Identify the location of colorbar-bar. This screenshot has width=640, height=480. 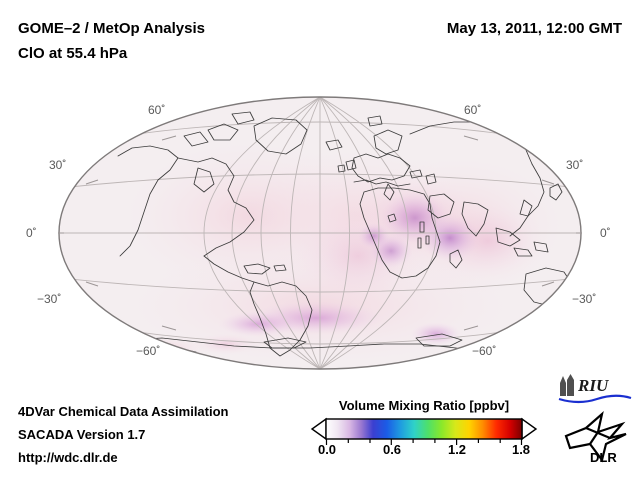
(424, 429).